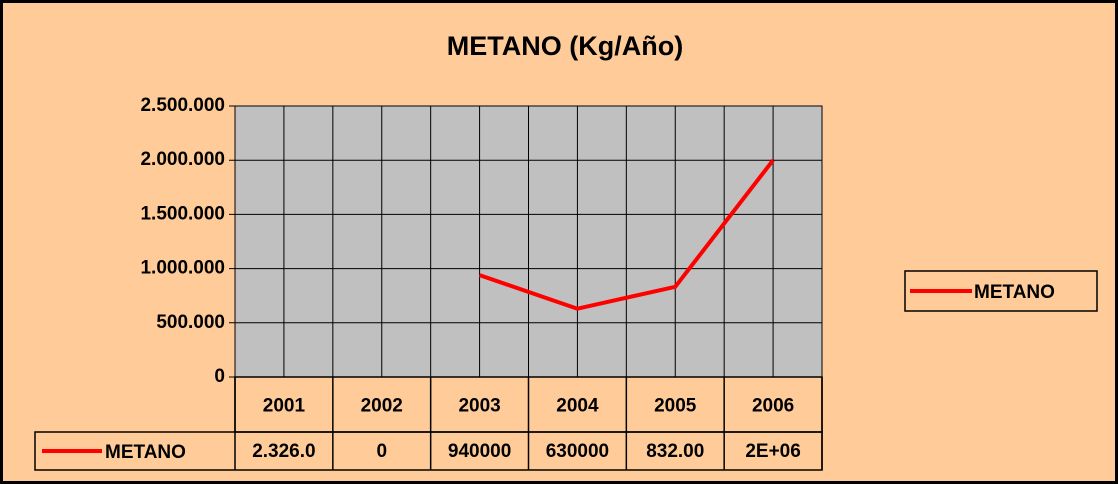 Image resolution: width=1118 pixels, height=484 pixels. I want to click on chart-title: METANO (Kg/Año), so click(565, 46).